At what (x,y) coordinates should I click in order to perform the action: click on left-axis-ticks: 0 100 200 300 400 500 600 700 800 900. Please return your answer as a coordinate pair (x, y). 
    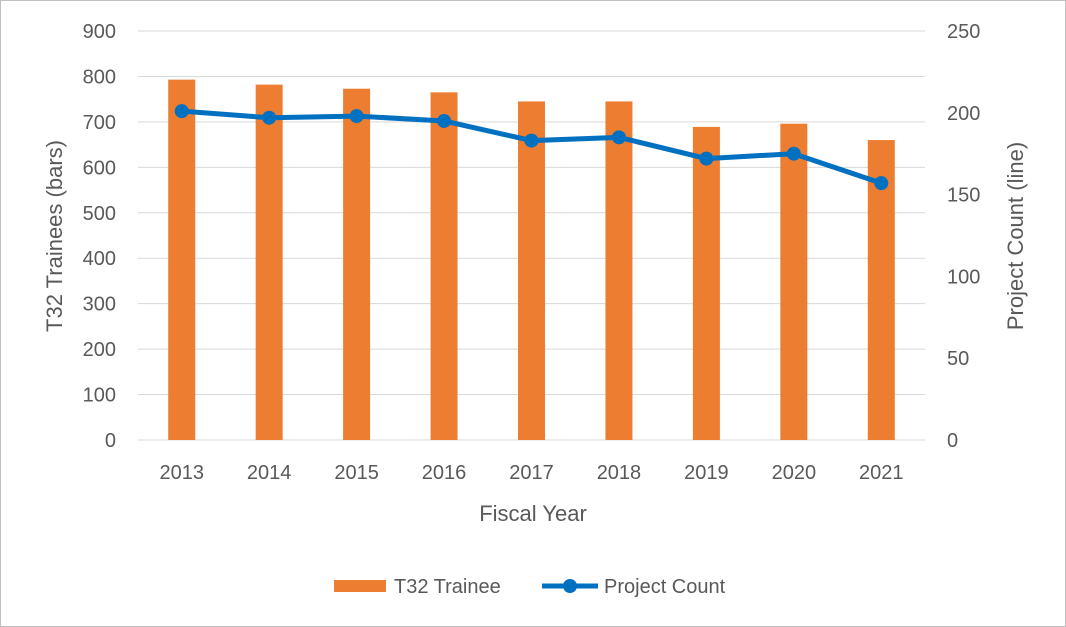
    Looking at the image, I should click on (99, 236).